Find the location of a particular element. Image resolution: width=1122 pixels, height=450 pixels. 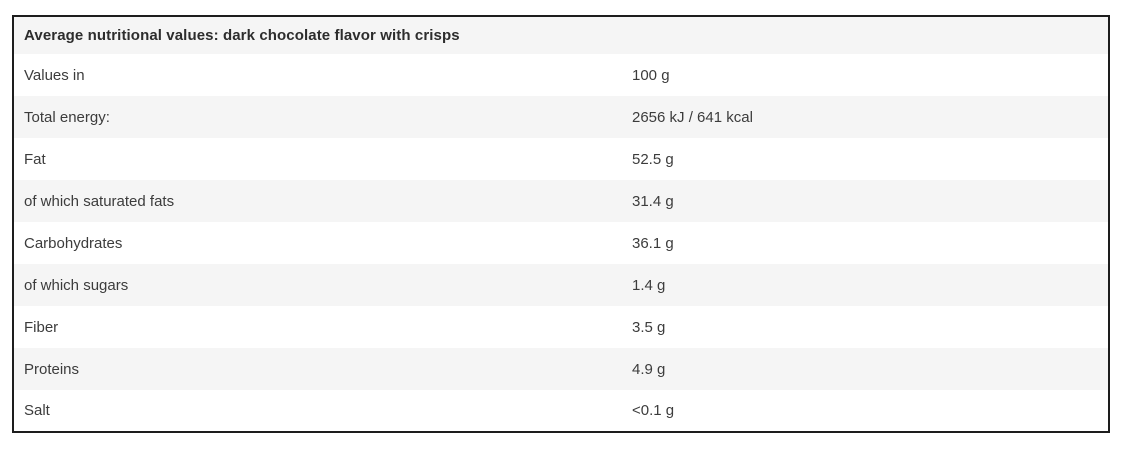

nutrient-value: 100 g is located at coordinates (651, 75).